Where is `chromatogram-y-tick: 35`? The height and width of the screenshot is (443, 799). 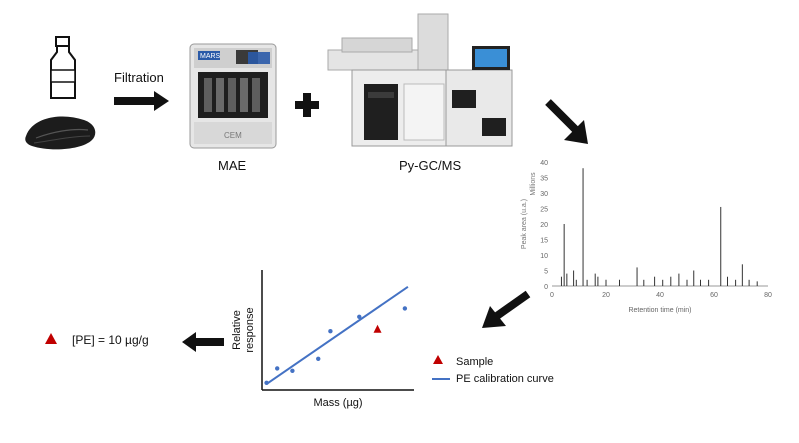
chromatogram-y-tick: 35 is located at coordinates (544, 179).